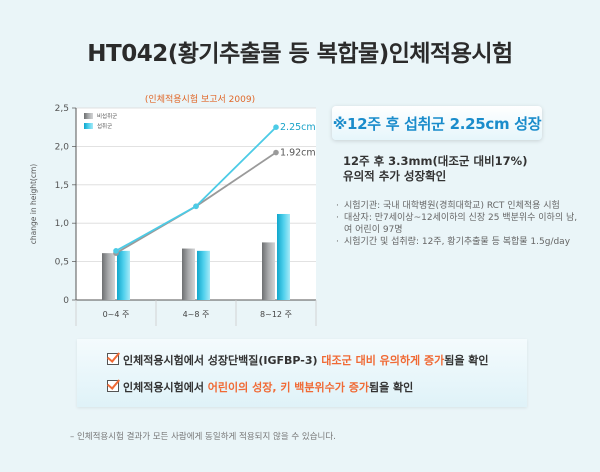 The height and width of the screenshot is (472, 600). What do you see at coordinates (165, 387) in the screenshot?
I see `finding-2-text: 인체적용시험에서` at bounding box center [165, 387].